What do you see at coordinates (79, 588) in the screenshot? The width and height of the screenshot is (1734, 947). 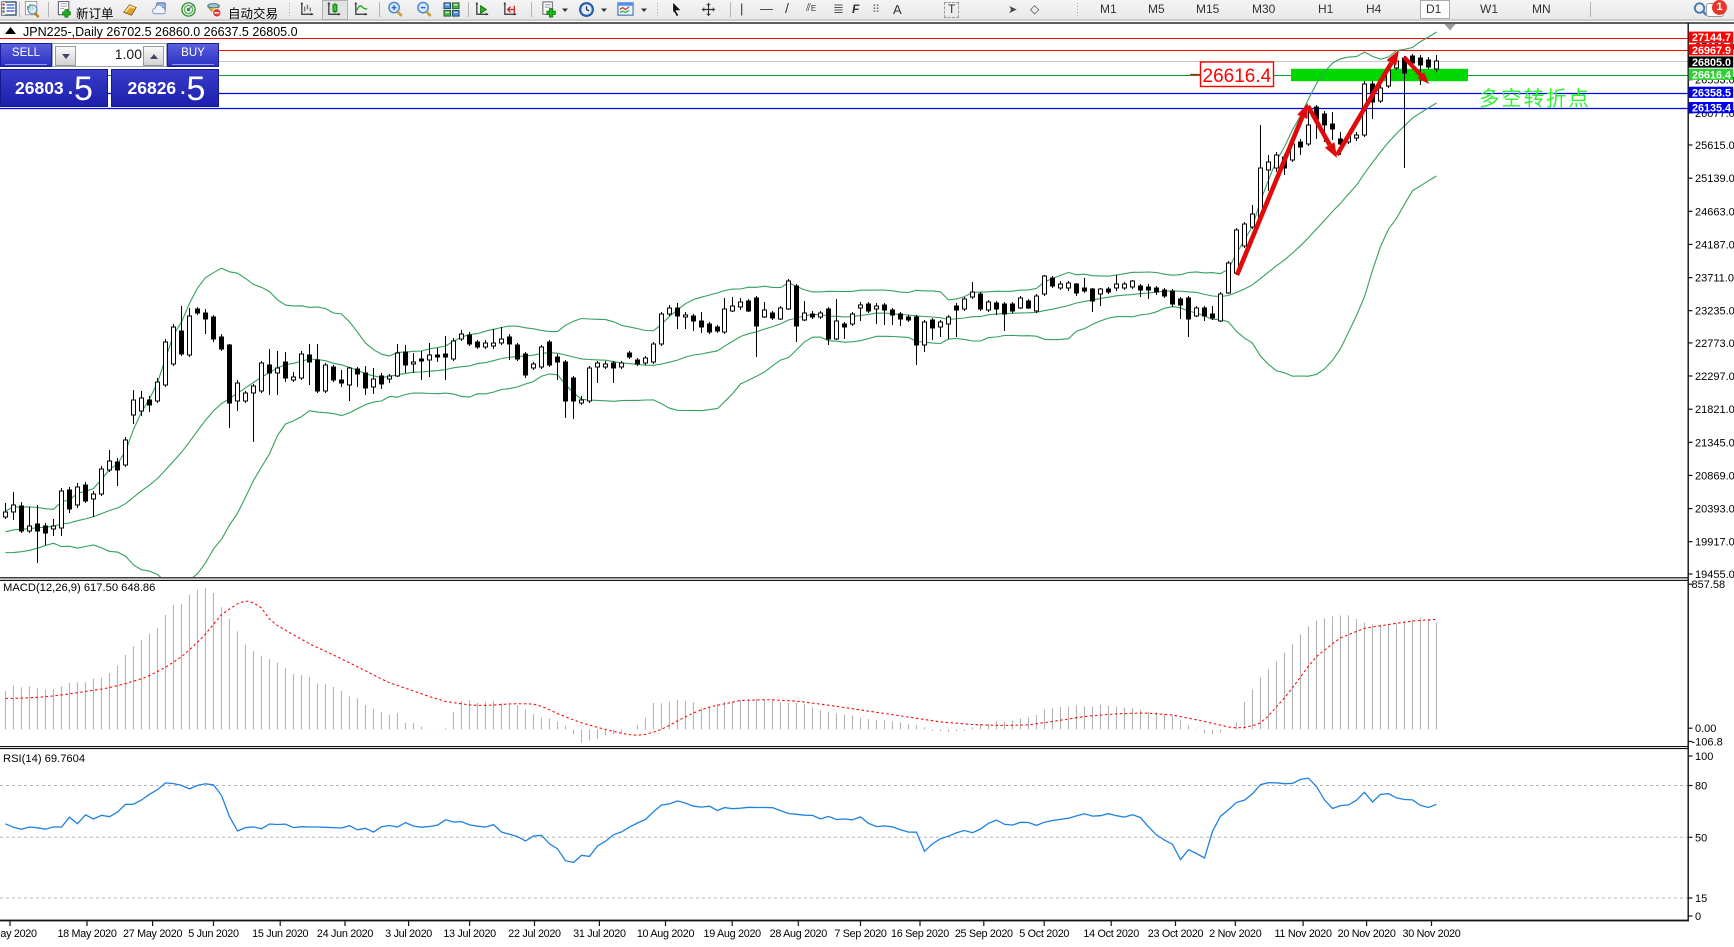 I see `svg-text: MACD(12,26,9) 617.50 648.86` at bounding box center [79, 588].